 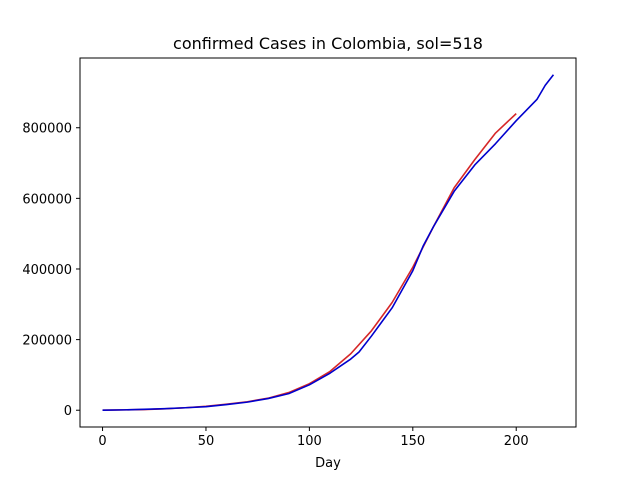 What do you see at coordinates (206, 441) in the screenshot?
I see `x-tick-label: 50` at bounding box center [206, 441].